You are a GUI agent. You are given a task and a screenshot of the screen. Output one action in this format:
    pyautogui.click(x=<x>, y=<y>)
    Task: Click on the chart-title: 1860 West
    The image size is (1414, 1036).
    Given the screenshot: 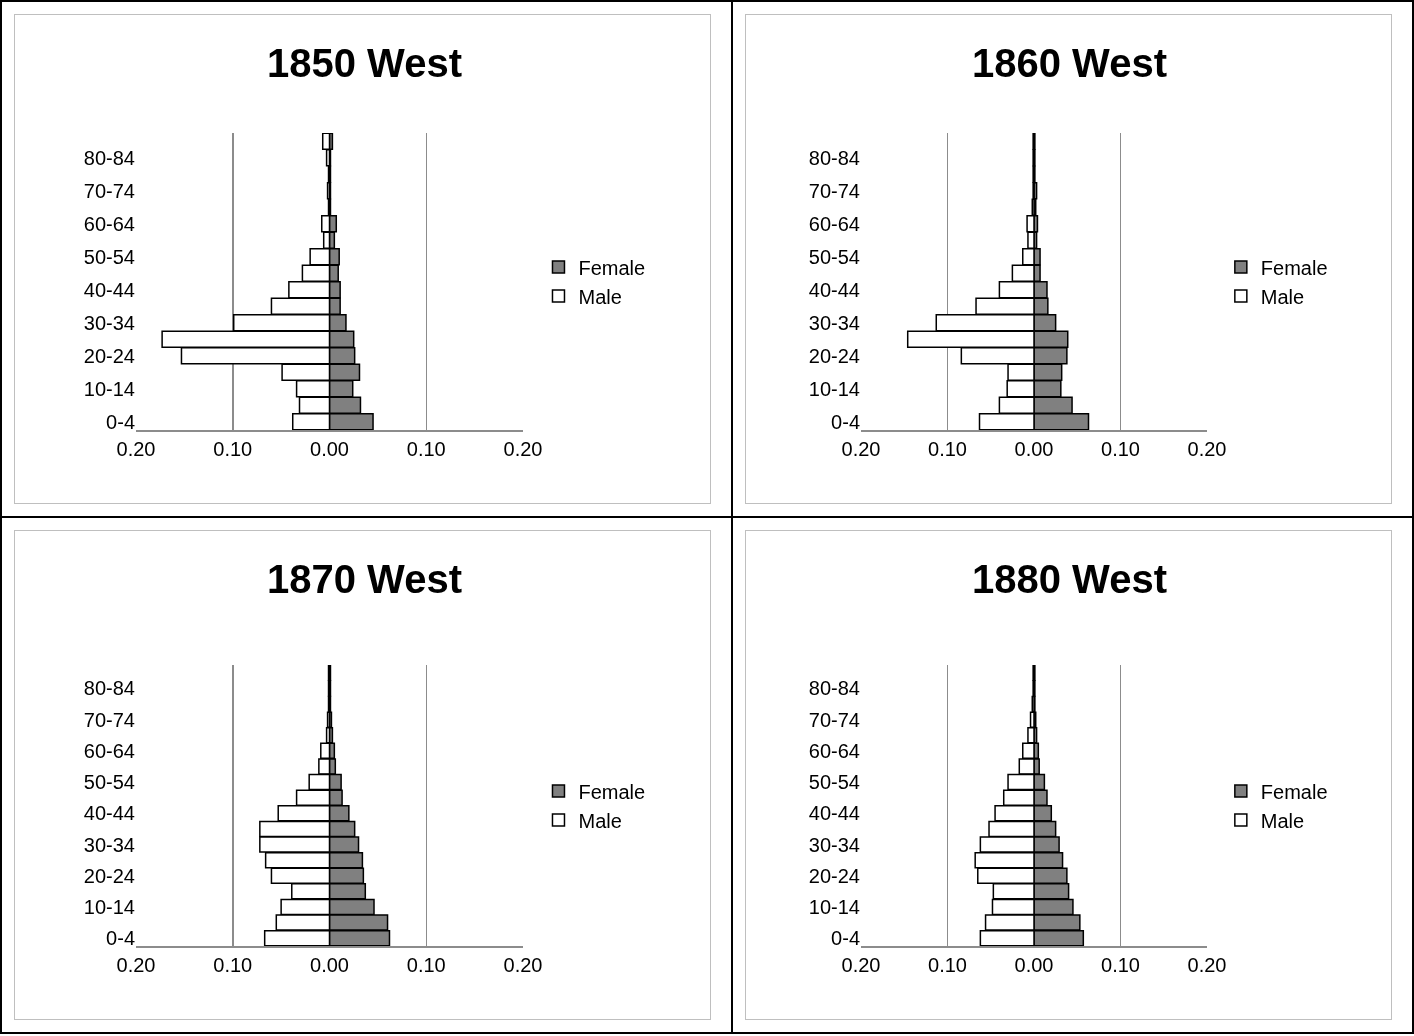 What is the action you would take?
    pyautogui.click(x=1069, y=63)
    